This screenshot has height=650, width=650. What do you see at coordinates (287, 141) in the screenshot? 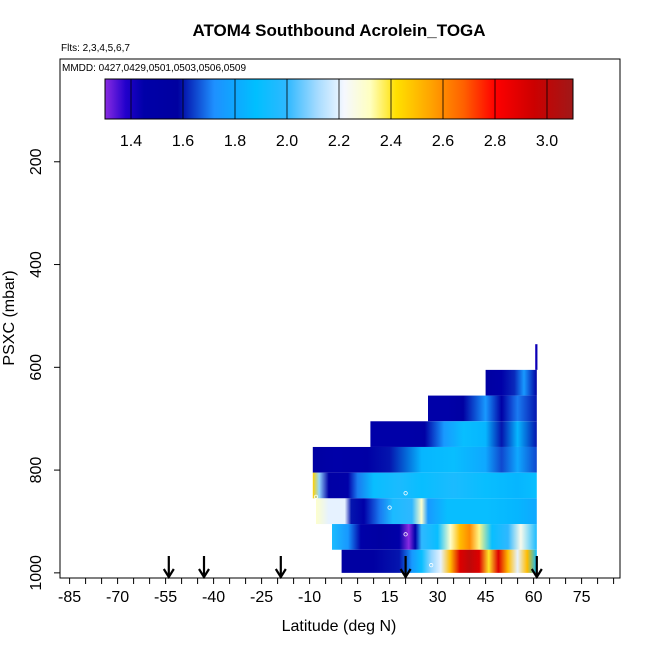
I see `colorbar-tick-label: 2.0` at bounding box center [287, 141].